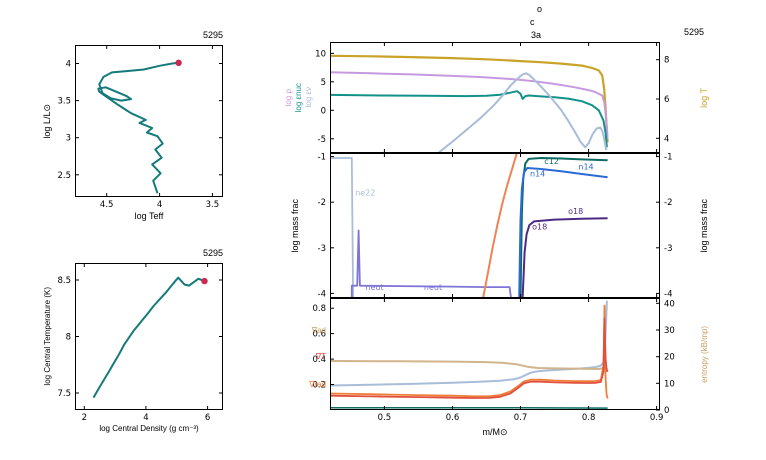  What do you see at coordinates (64, 394) in the screenshot?
I see `trho-ytick-label: 7.5` at bounding box center [64, 394].